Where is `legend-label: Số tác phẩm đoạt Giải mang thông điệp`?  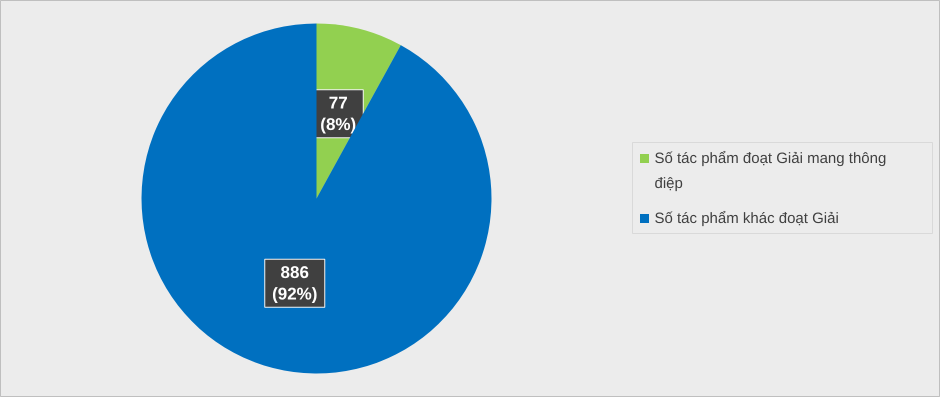 legend-label: Số tác phẩm đoạt Giải mang thông điệp is located at coordinates (770, 171).